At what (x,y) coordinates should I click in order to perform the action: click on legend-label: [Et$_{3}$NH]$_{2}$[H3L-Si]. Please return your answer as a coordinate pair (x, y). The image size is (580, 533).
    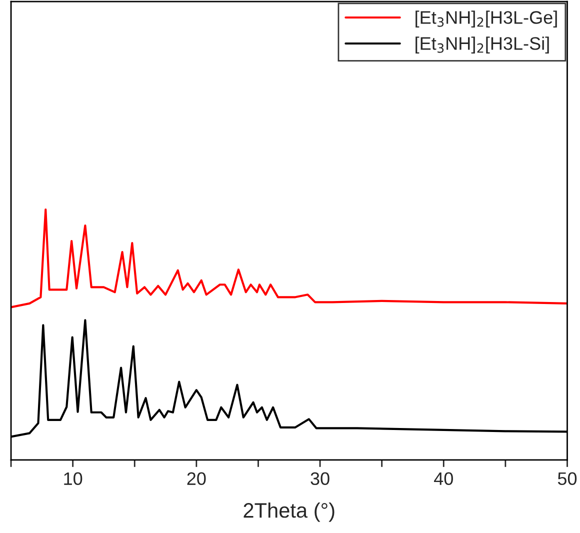
    Looking at the image, I should click on (482, 45).